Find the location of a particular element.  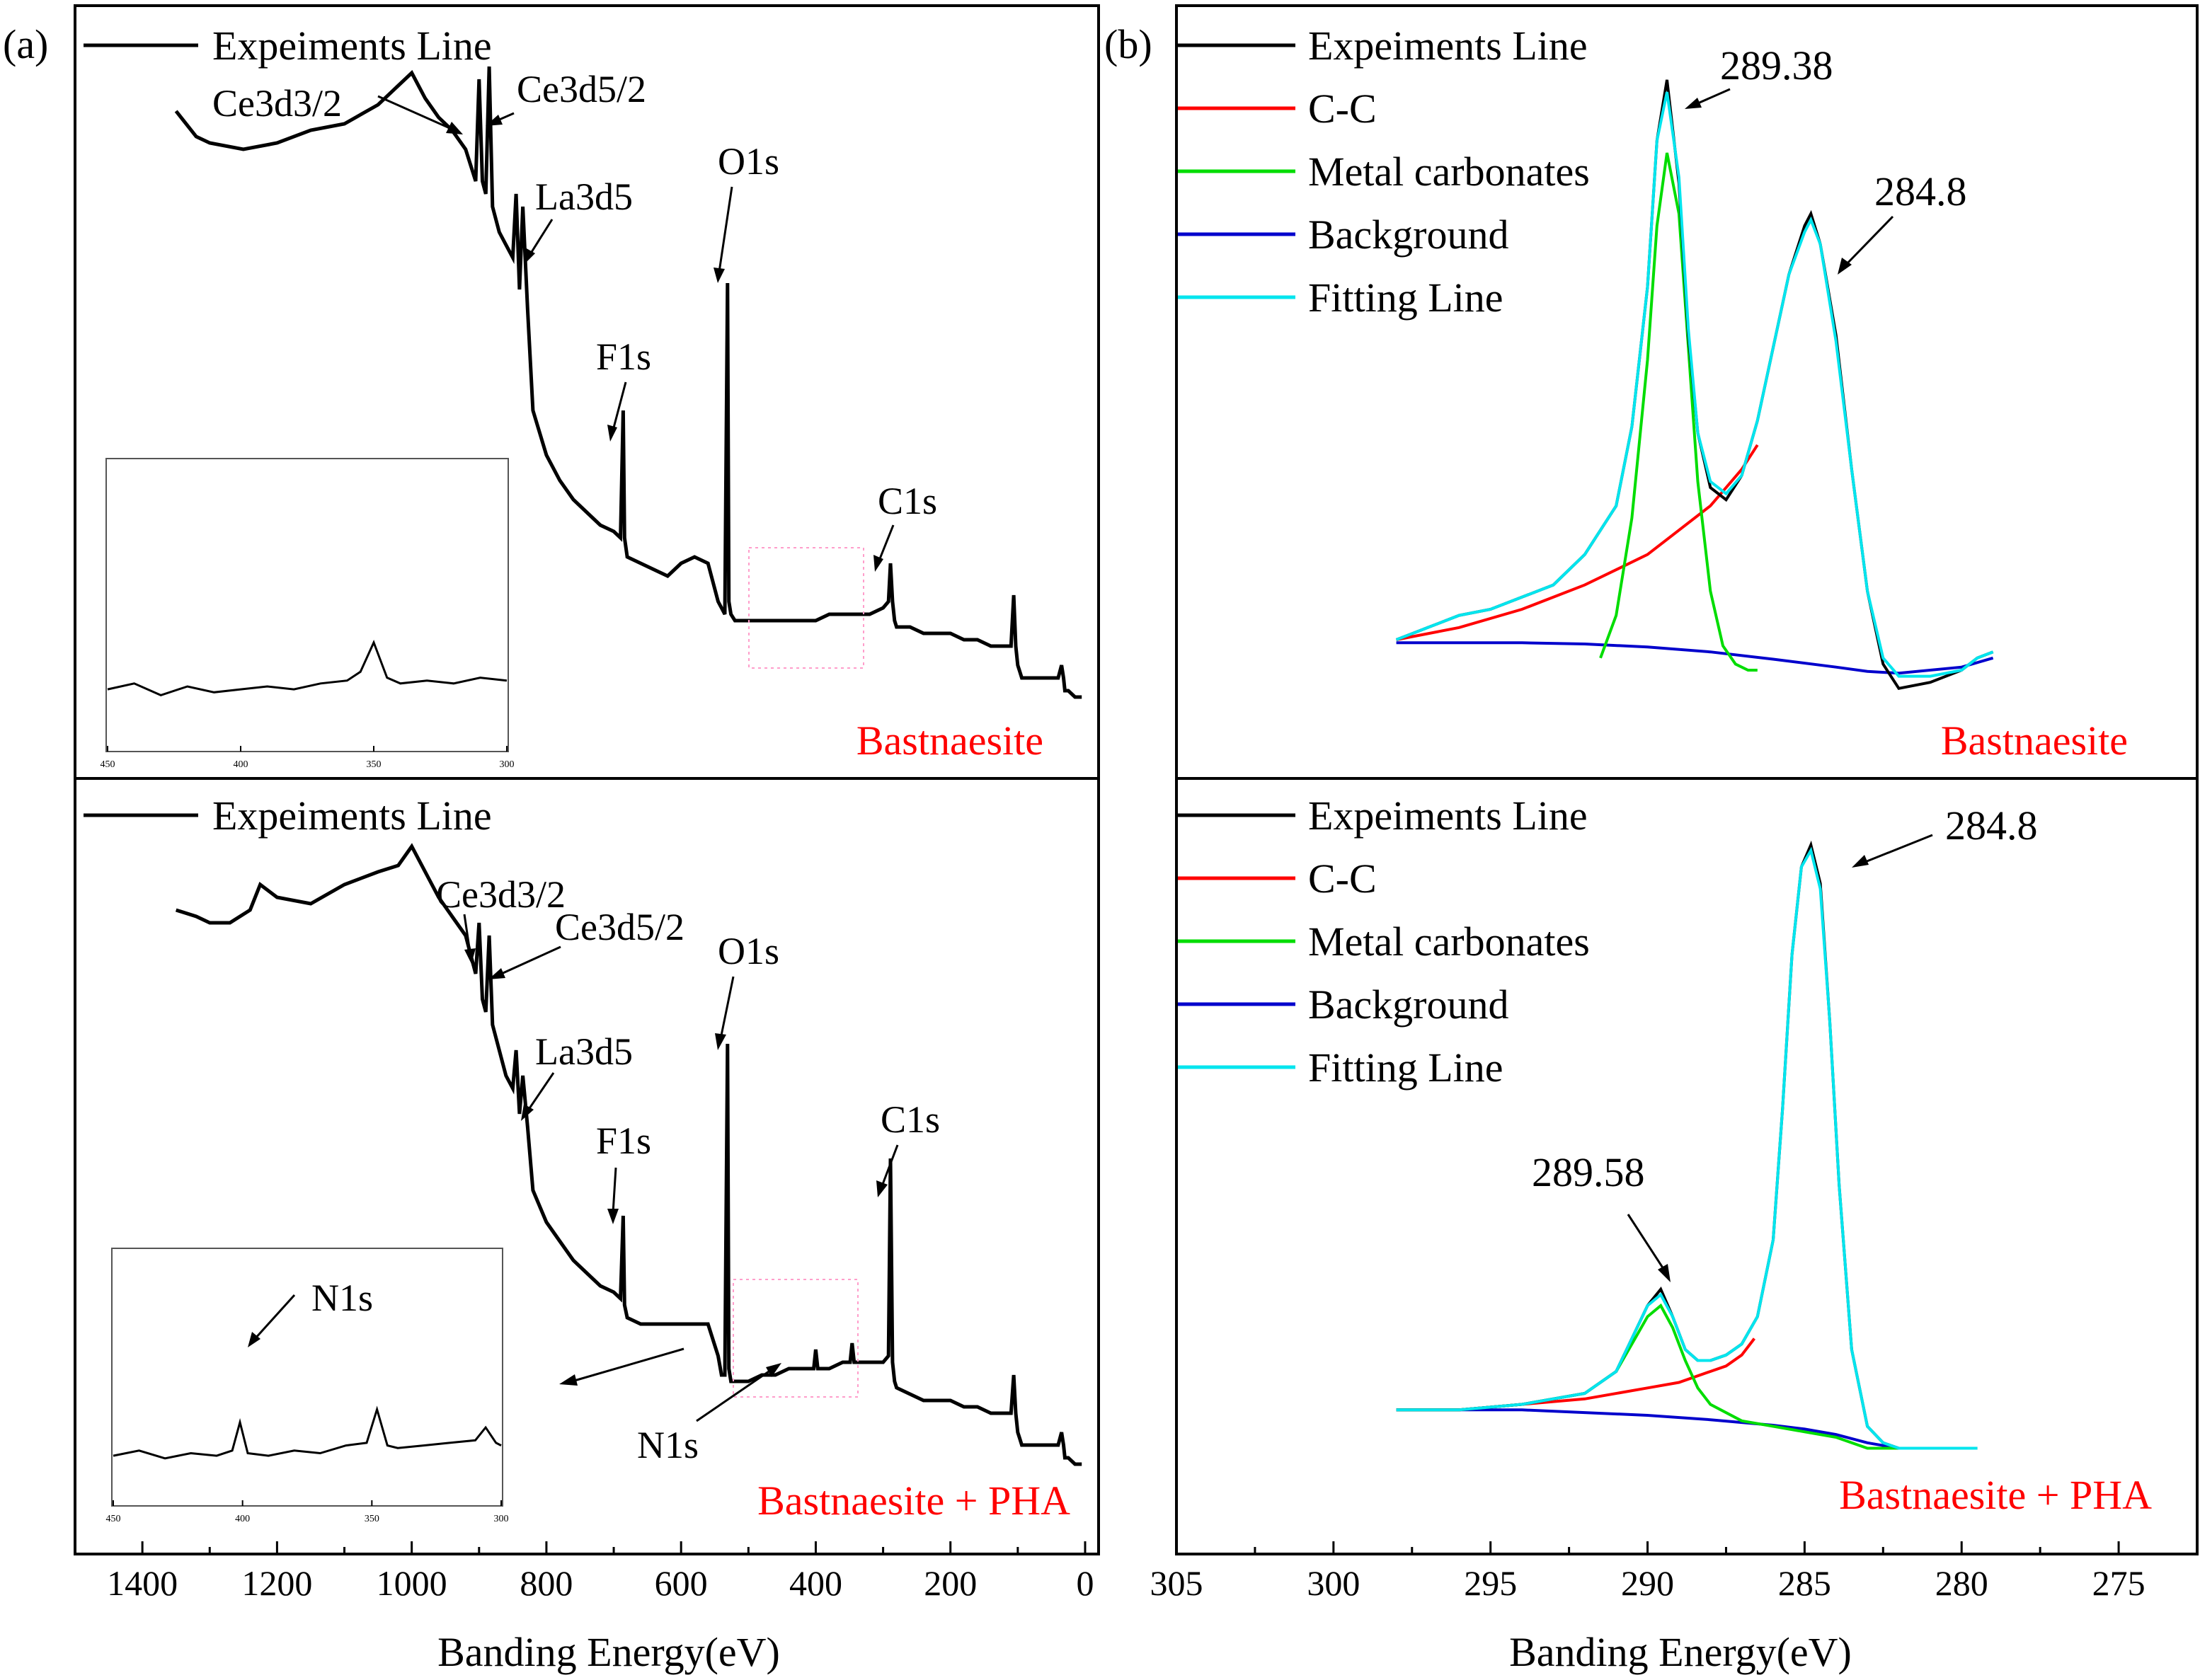

inset-x-axis-a-top: 450 400 350 300 is located at coordinates (308, 758).